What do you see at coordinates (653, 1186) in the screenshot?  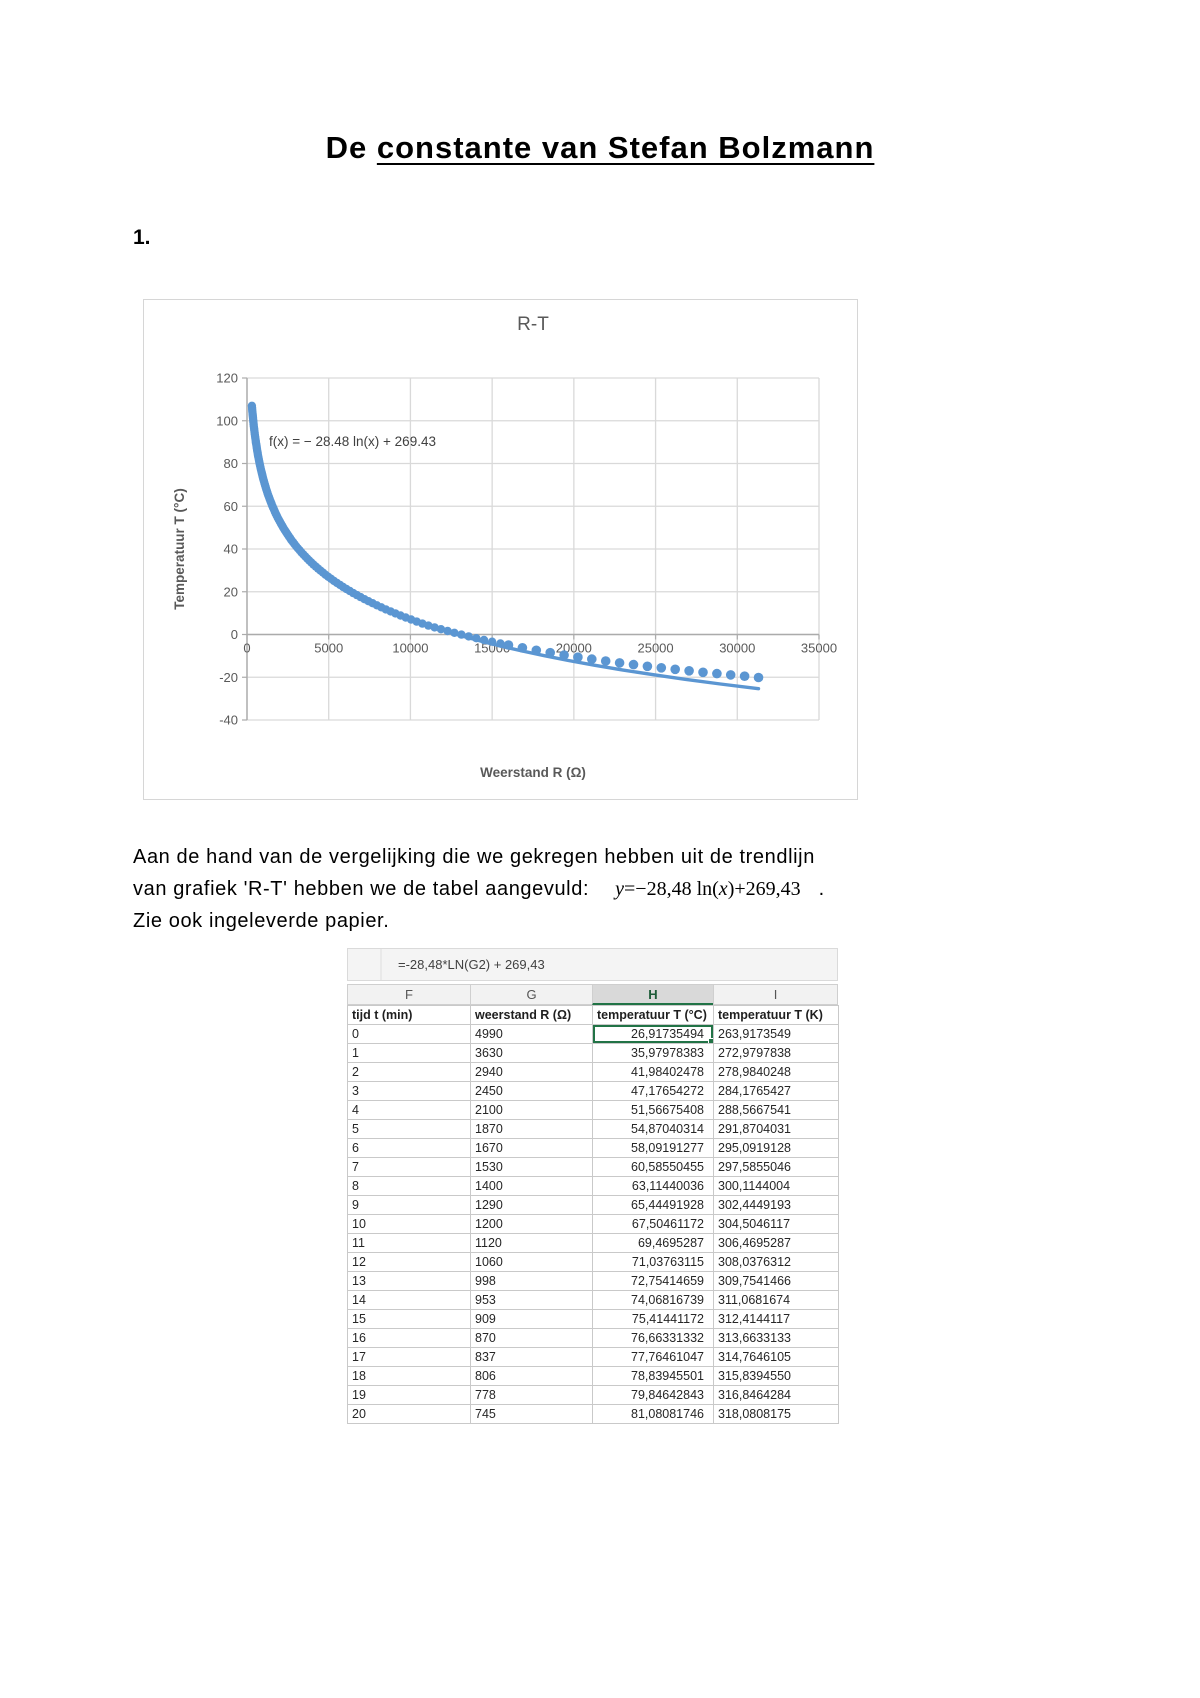 I see `table-cell: 63,11440036` at bounding box center [653, 1186].